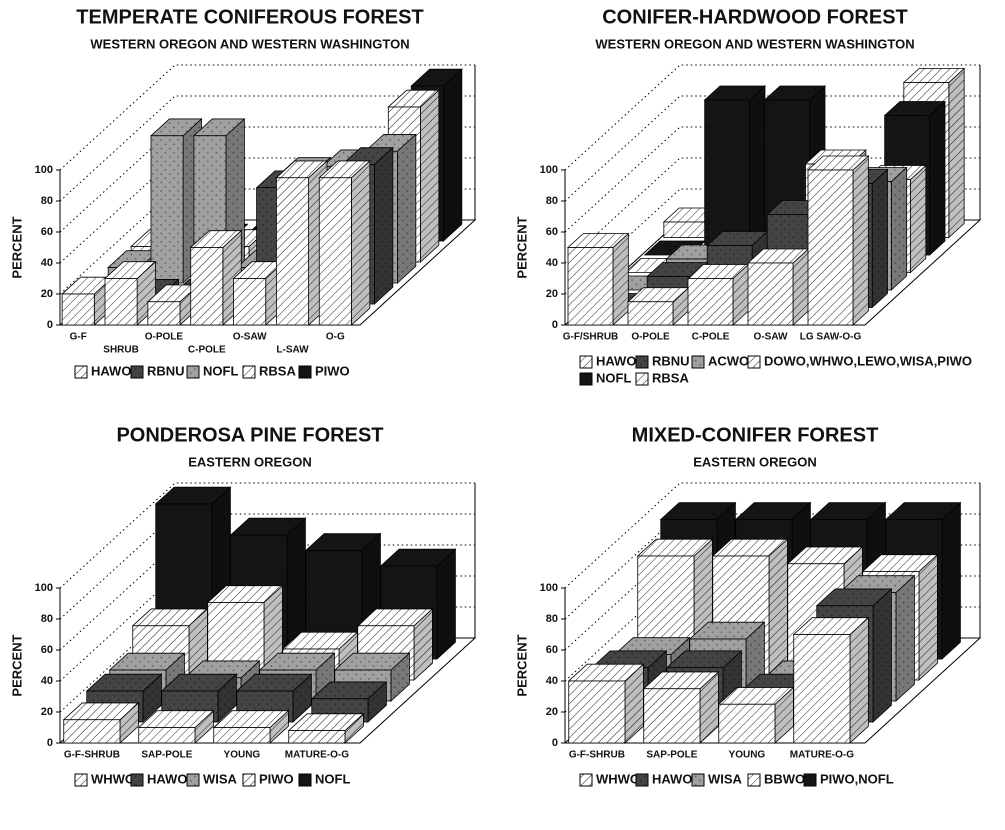 The width and height of the screenshot is (1005, 830). What do you see at coordinates (831, 337) in the screenshot?
I see `x-tick-label: LG SAW-O-G` at bounding box center [831, 337].